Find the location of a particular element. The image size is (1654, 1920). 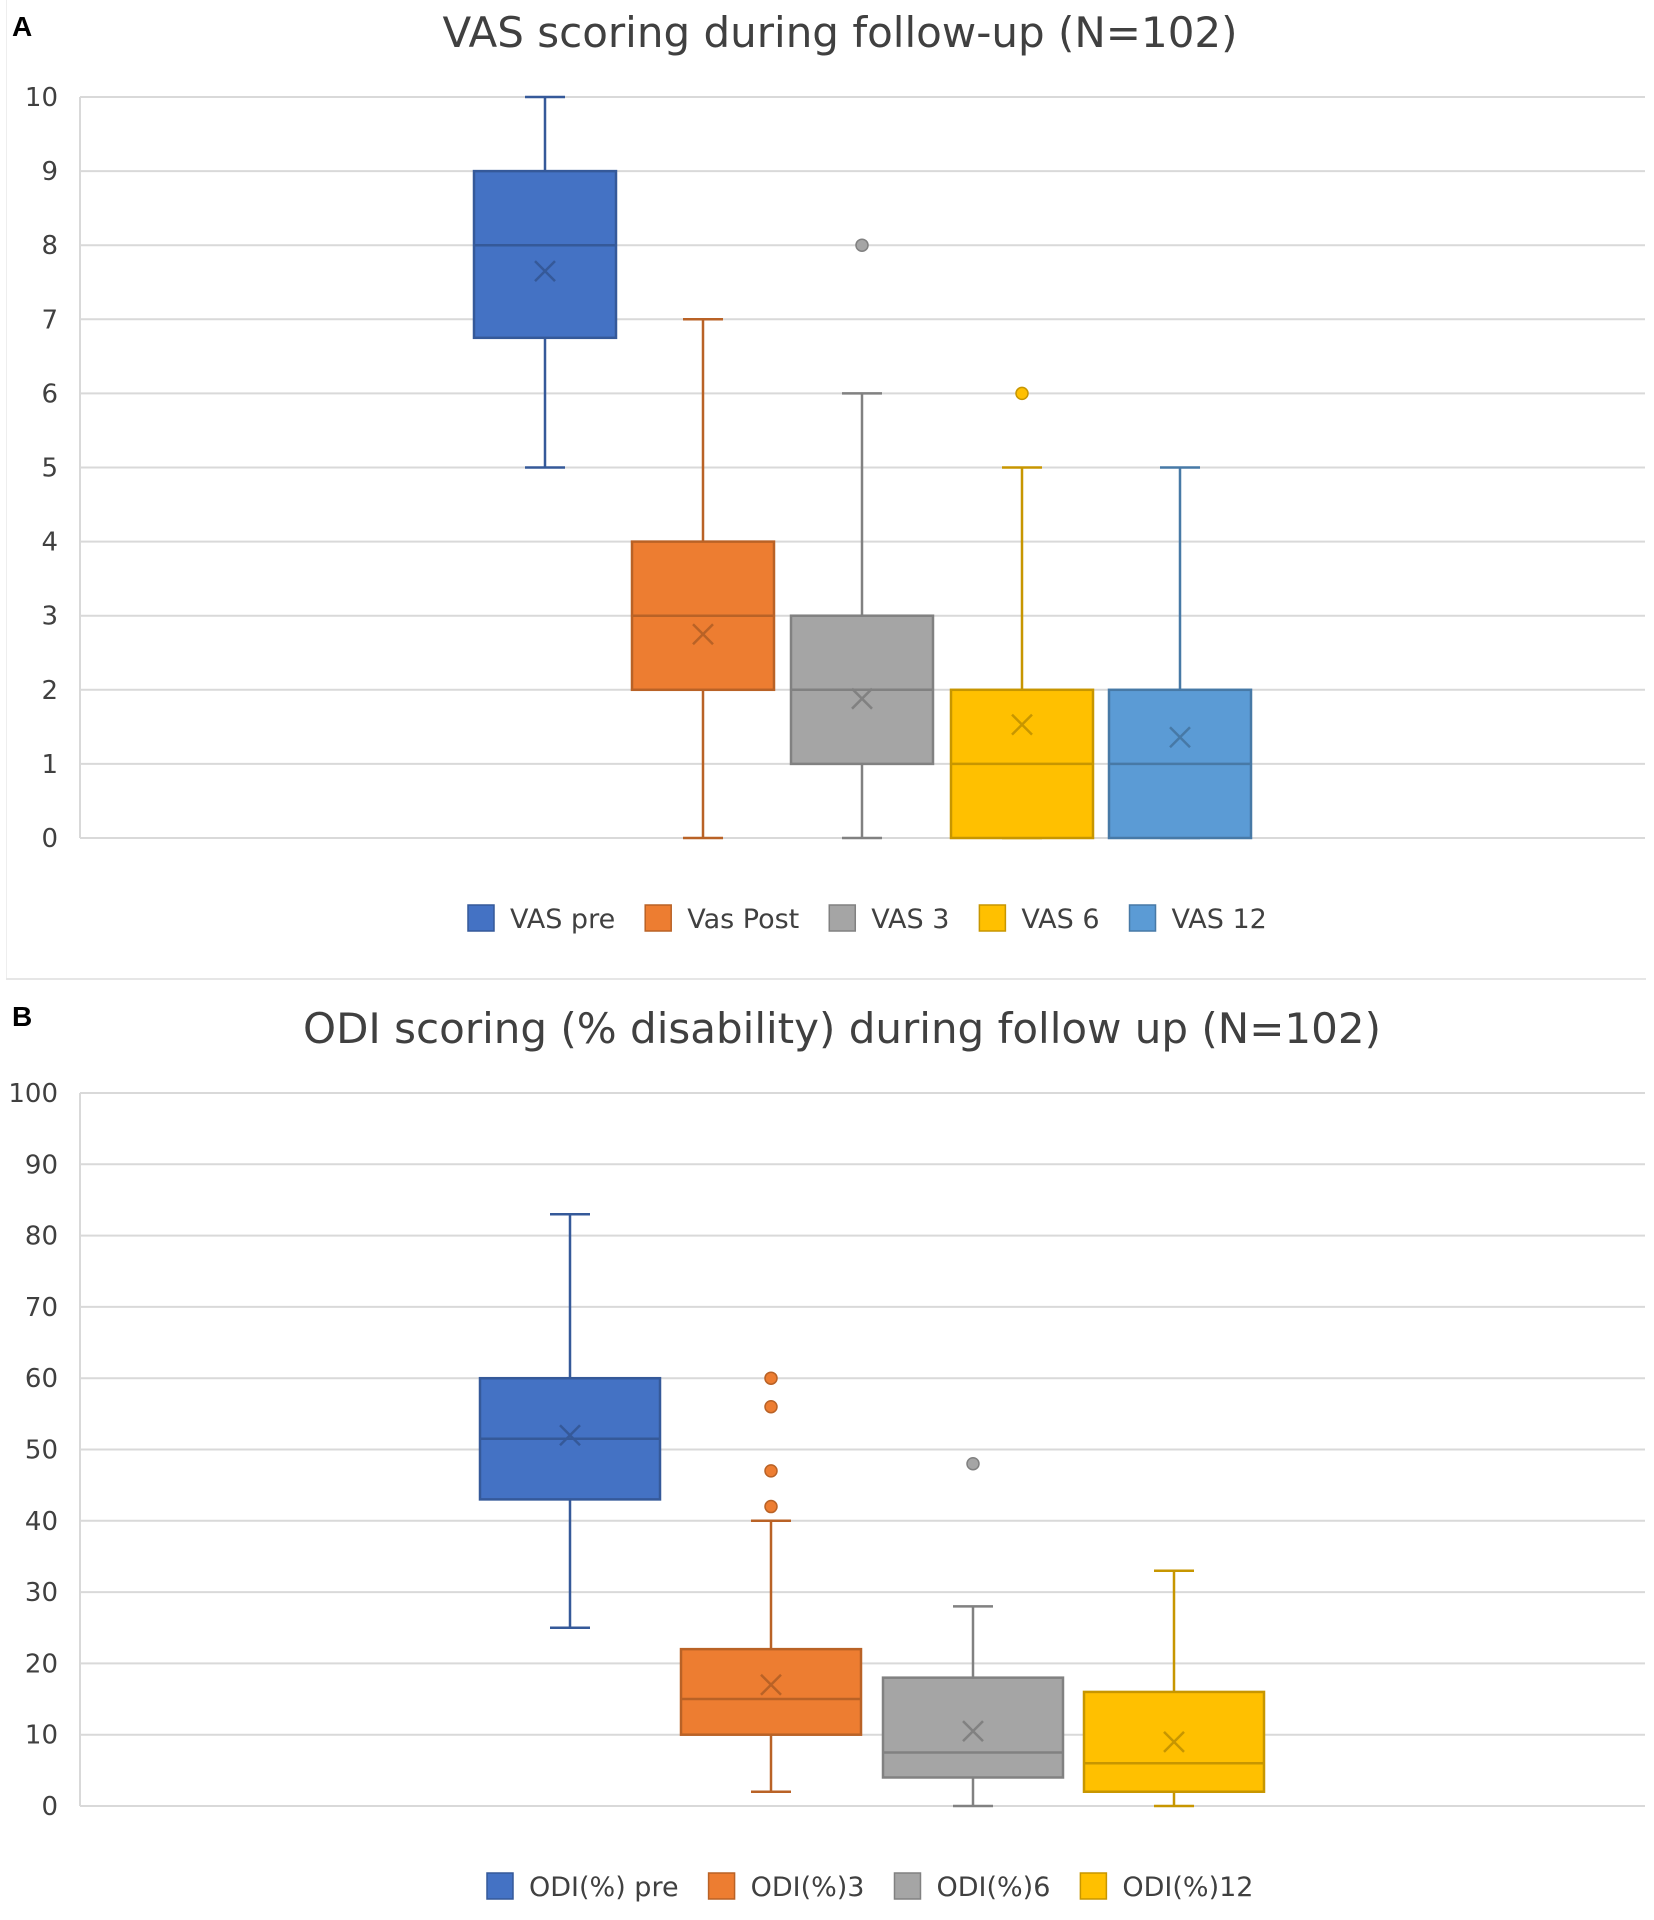

panel-a-frame is located at coordinates (6, 489).